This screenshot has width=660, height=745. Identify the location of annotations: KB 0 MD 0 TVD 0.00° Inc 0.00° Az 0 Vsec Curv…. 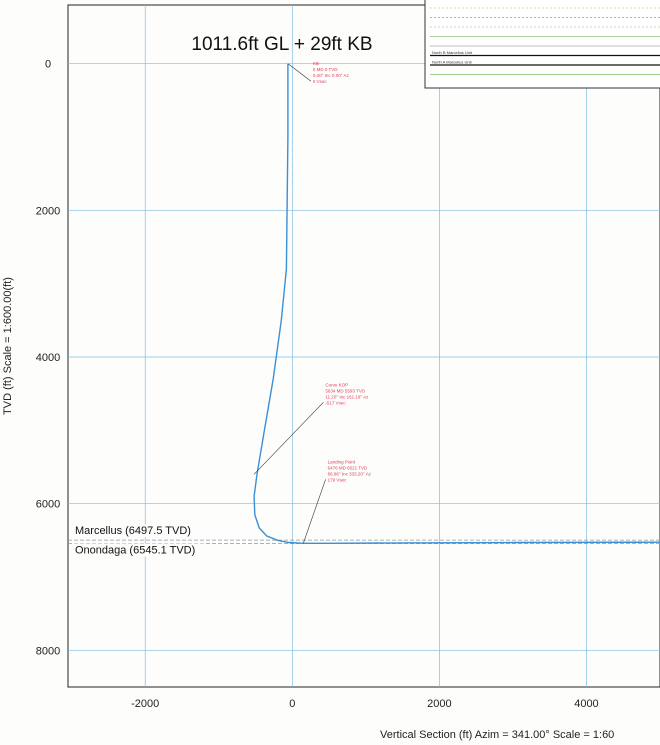
(312, 302).